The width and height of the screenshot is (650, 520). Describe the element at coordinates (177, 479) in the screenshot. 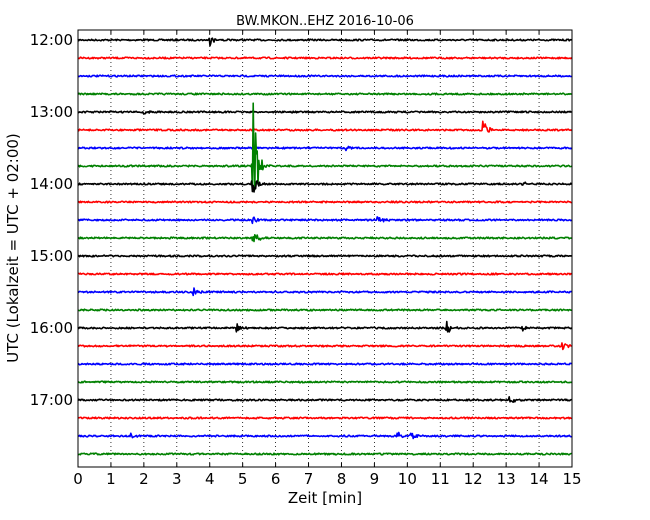

I see `x-tick-label: 3` at that location.